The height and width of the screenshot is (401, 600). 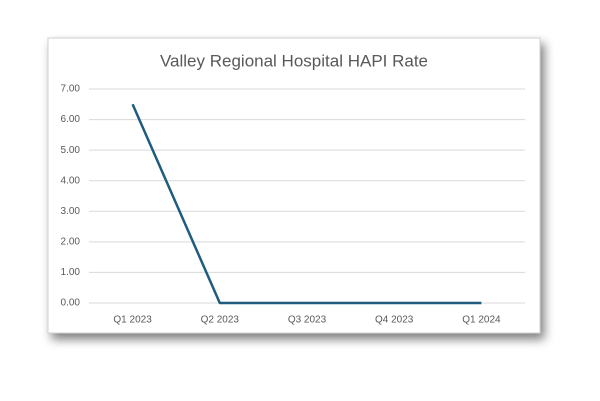 What do you see at coordinates (71, 211) in the screenshot?
I see `y-tick-label: 3.00` at bounding box center [71, 211].